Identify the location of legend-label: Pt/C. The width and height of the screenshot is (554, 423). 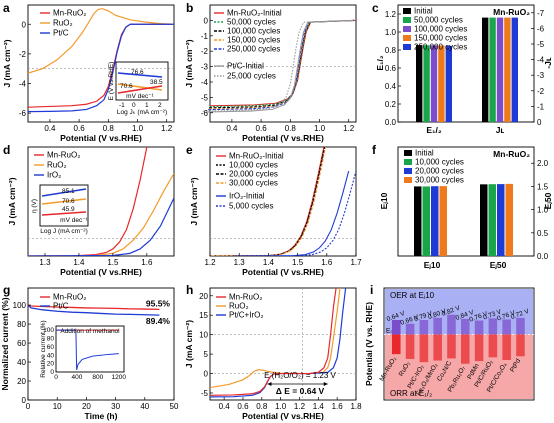
(61, 306).